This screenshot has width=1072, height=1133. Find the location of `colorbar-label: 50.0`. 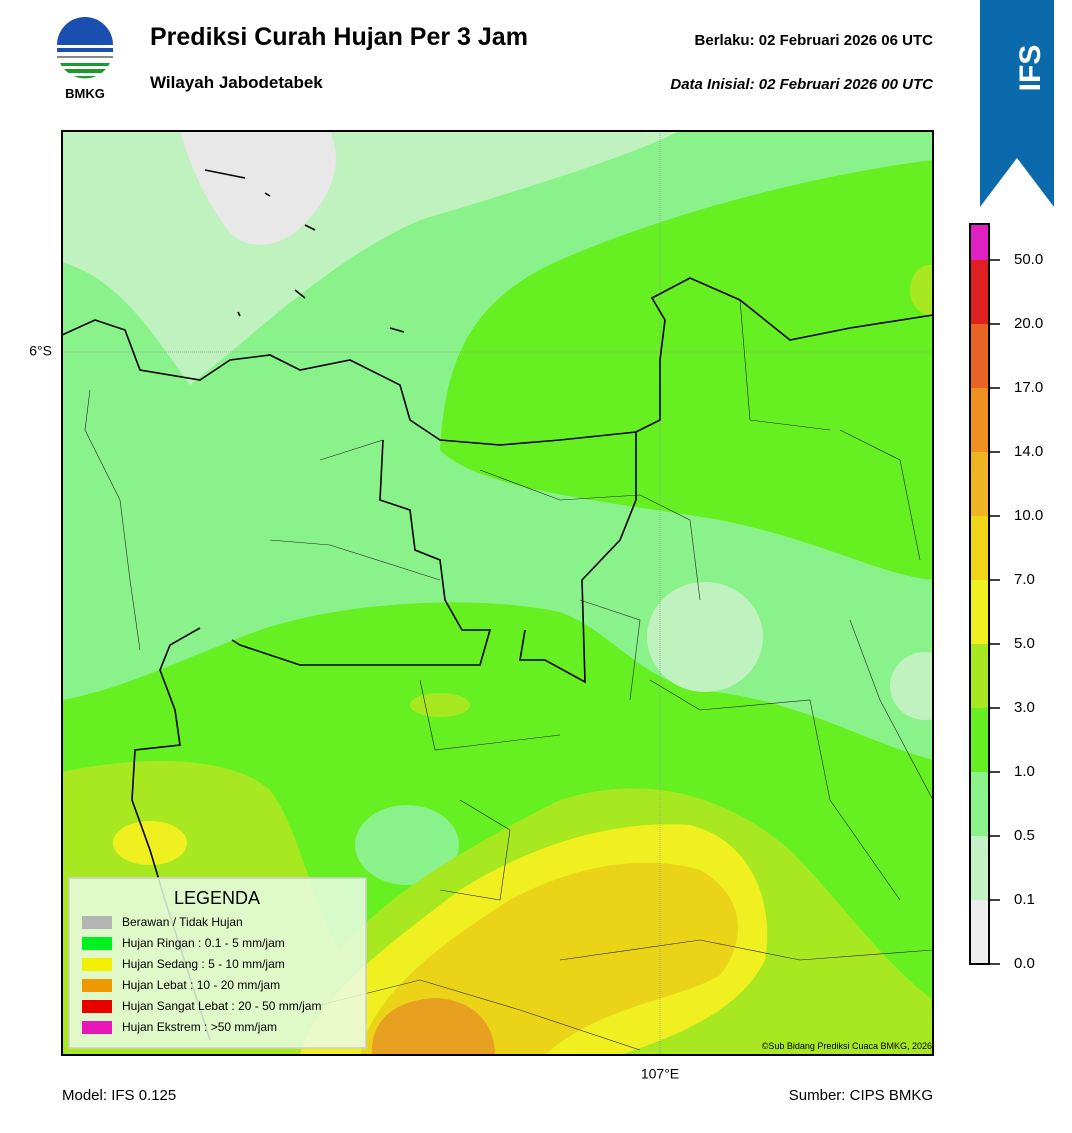

colorbar-label: 50.0 is located at coordinates (1028, 259).